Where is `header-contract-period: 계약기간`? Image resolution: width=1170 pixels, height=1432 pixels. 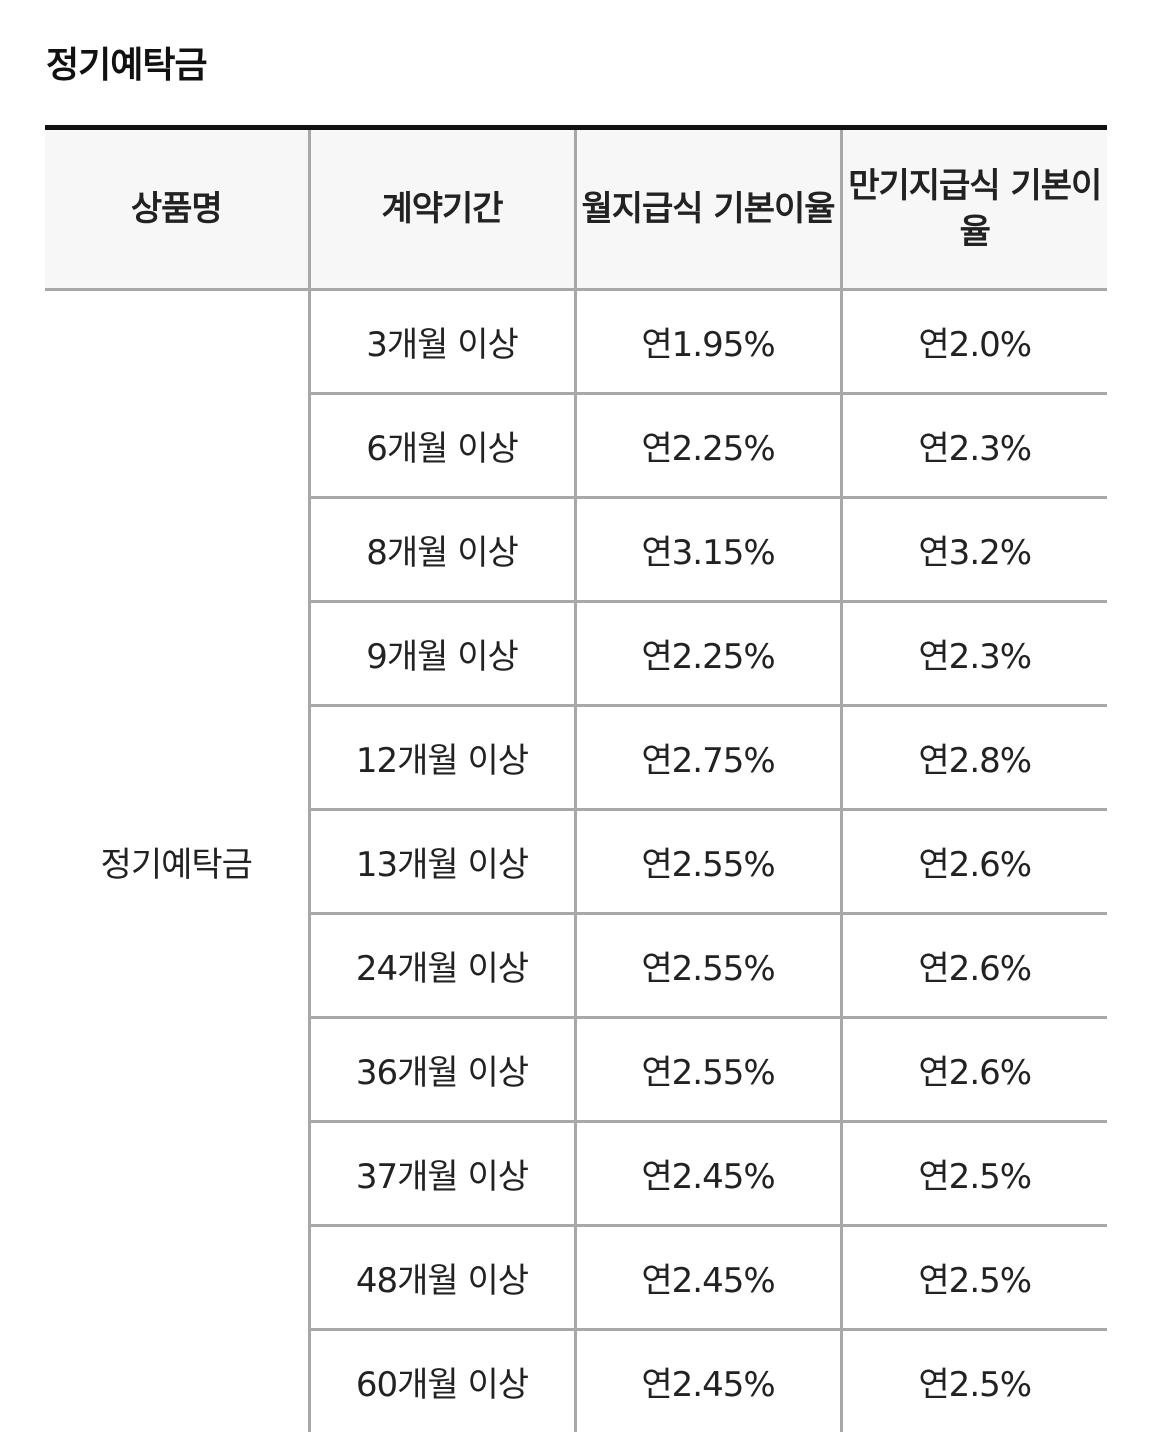
header-contract-period: 계약기간 is located at coordinates (442, 209).